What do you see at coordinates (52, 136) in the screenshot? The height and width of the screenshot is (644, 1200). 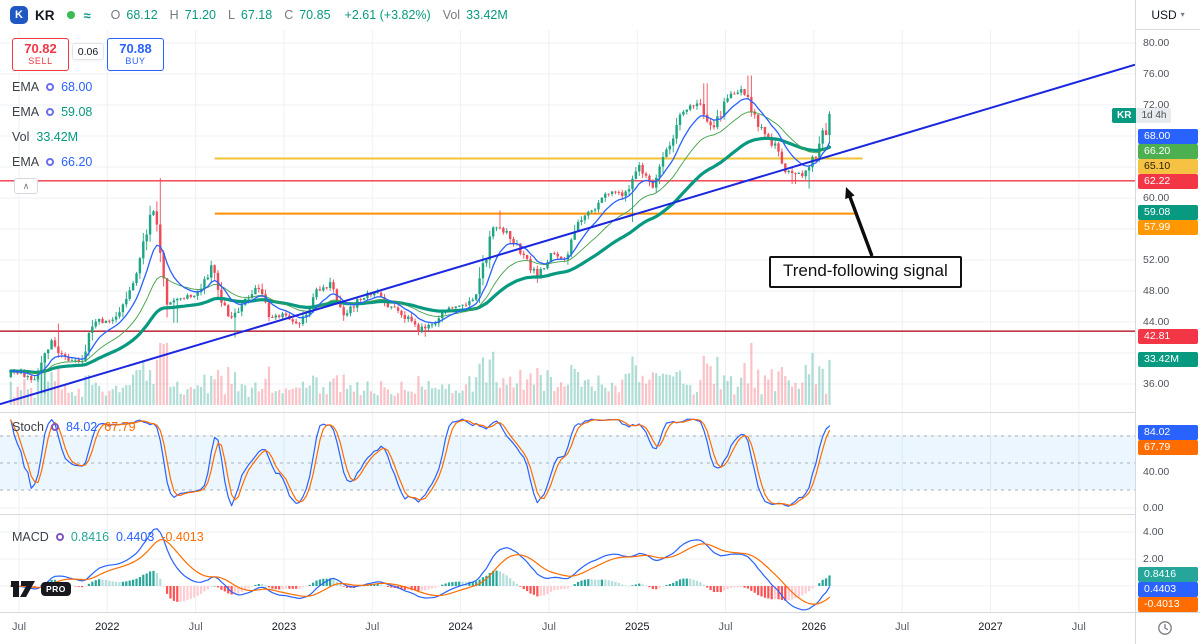 I see `legend-row-volume: Vol 33.42M` at bounding box center [52, 136].